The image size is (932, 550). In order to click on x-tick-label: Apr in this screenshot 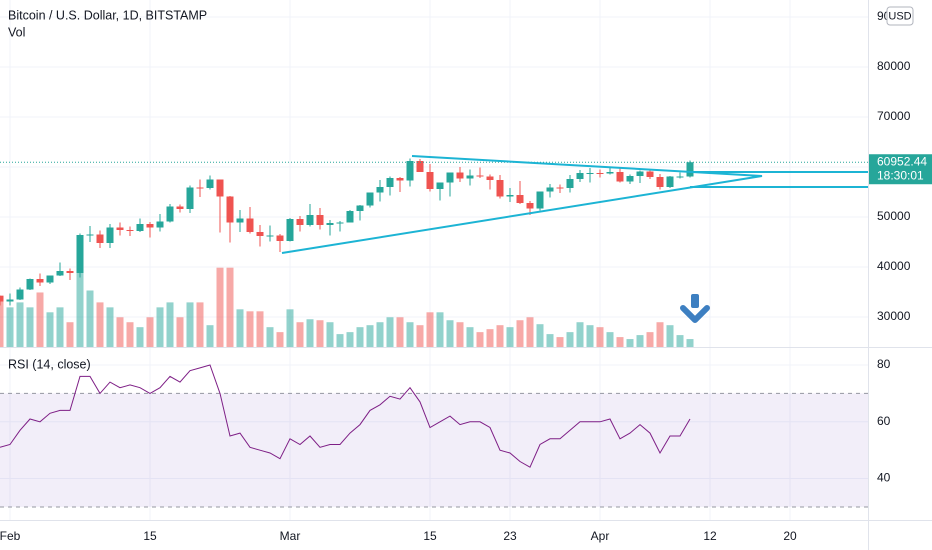, I will do `click(600, 536)`.